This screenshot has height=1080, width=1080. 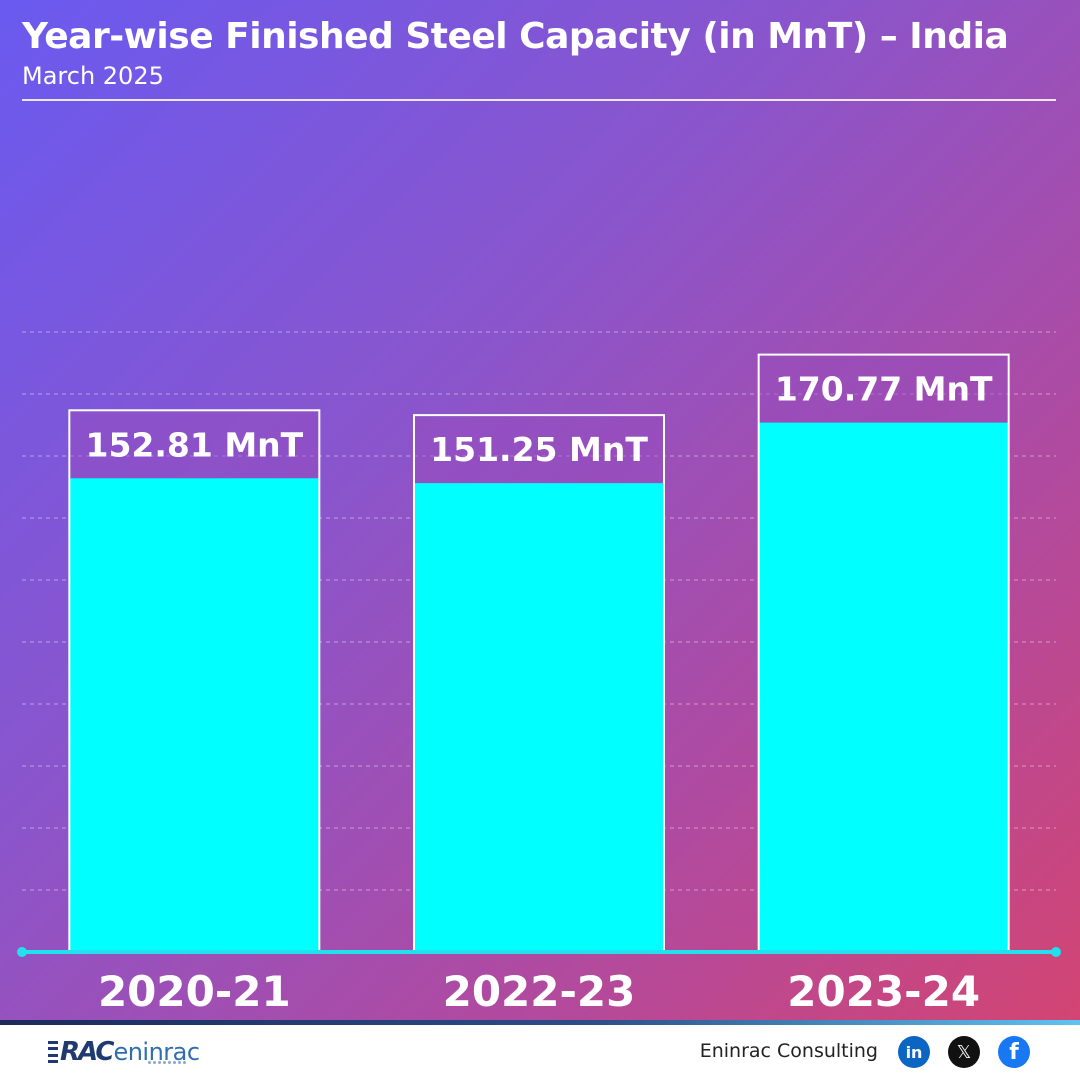 What do you see at coordinates (914, 1052) in the screenshot?
I see `linkedin-icon: in` at bounding box center [914, 1052].